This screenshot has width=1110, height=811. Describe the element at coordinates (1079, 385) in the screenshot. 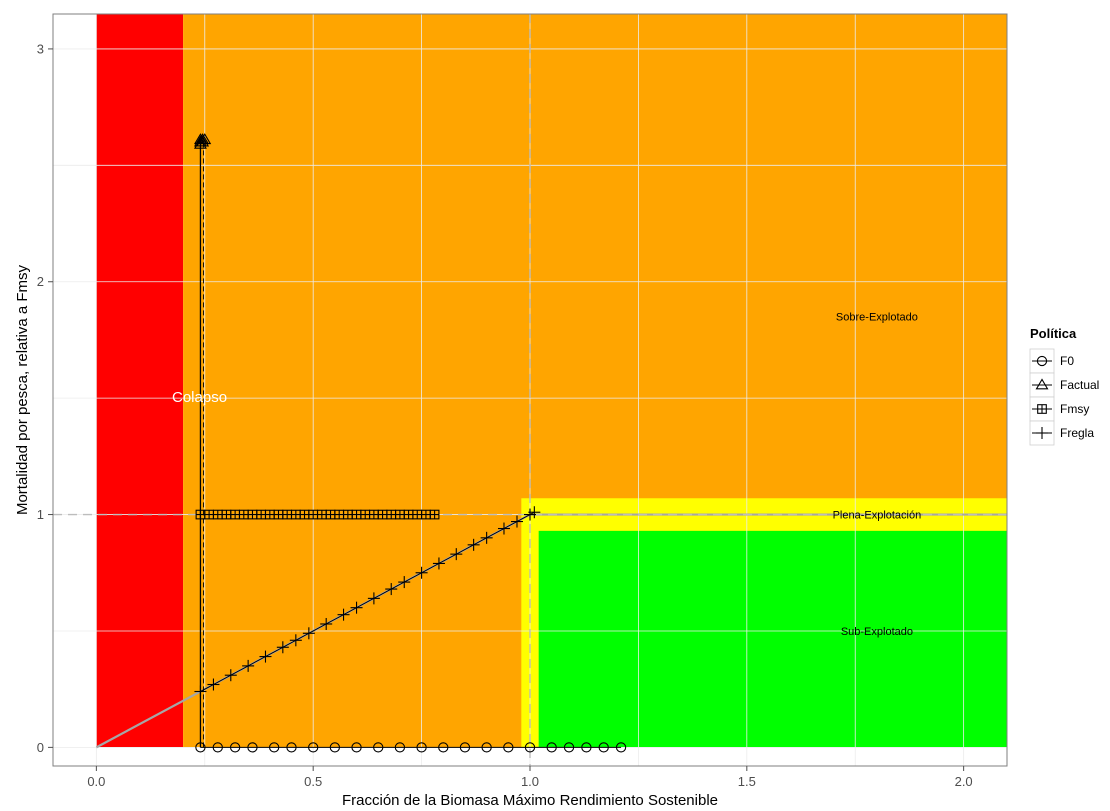

I see `legend-label-factual: Factual` at that location.